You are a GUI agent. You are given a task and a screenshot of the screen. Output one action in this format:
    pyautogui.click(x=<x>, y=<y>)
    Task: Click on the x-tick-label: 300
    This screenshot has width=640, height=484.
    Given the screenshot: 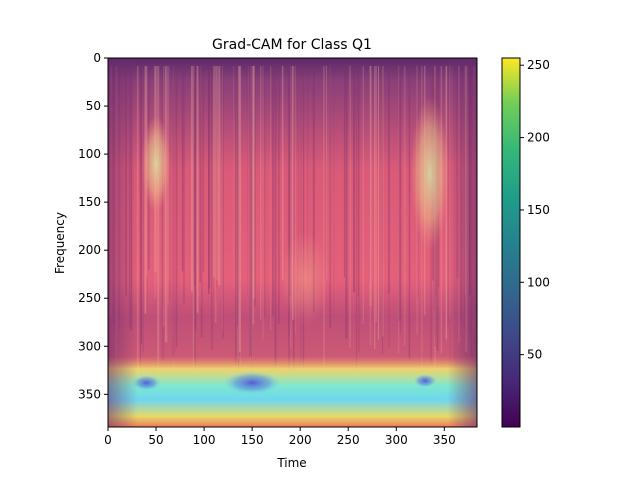 What is the action you would take?
    pyautogui.click(x=396, y=440)
    